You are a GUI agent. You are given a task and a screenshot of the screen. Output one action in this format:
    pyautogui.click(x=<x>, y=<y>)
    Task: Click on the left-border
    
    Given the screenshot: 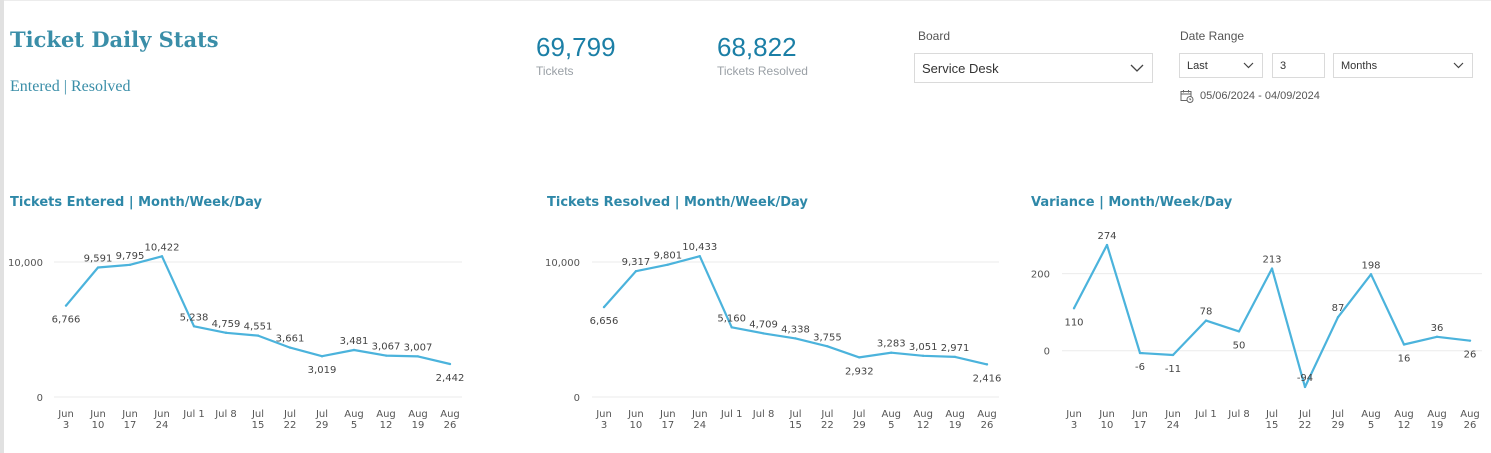 What is the action you would take?
    pyautogui.click(x=2, y=226)
    